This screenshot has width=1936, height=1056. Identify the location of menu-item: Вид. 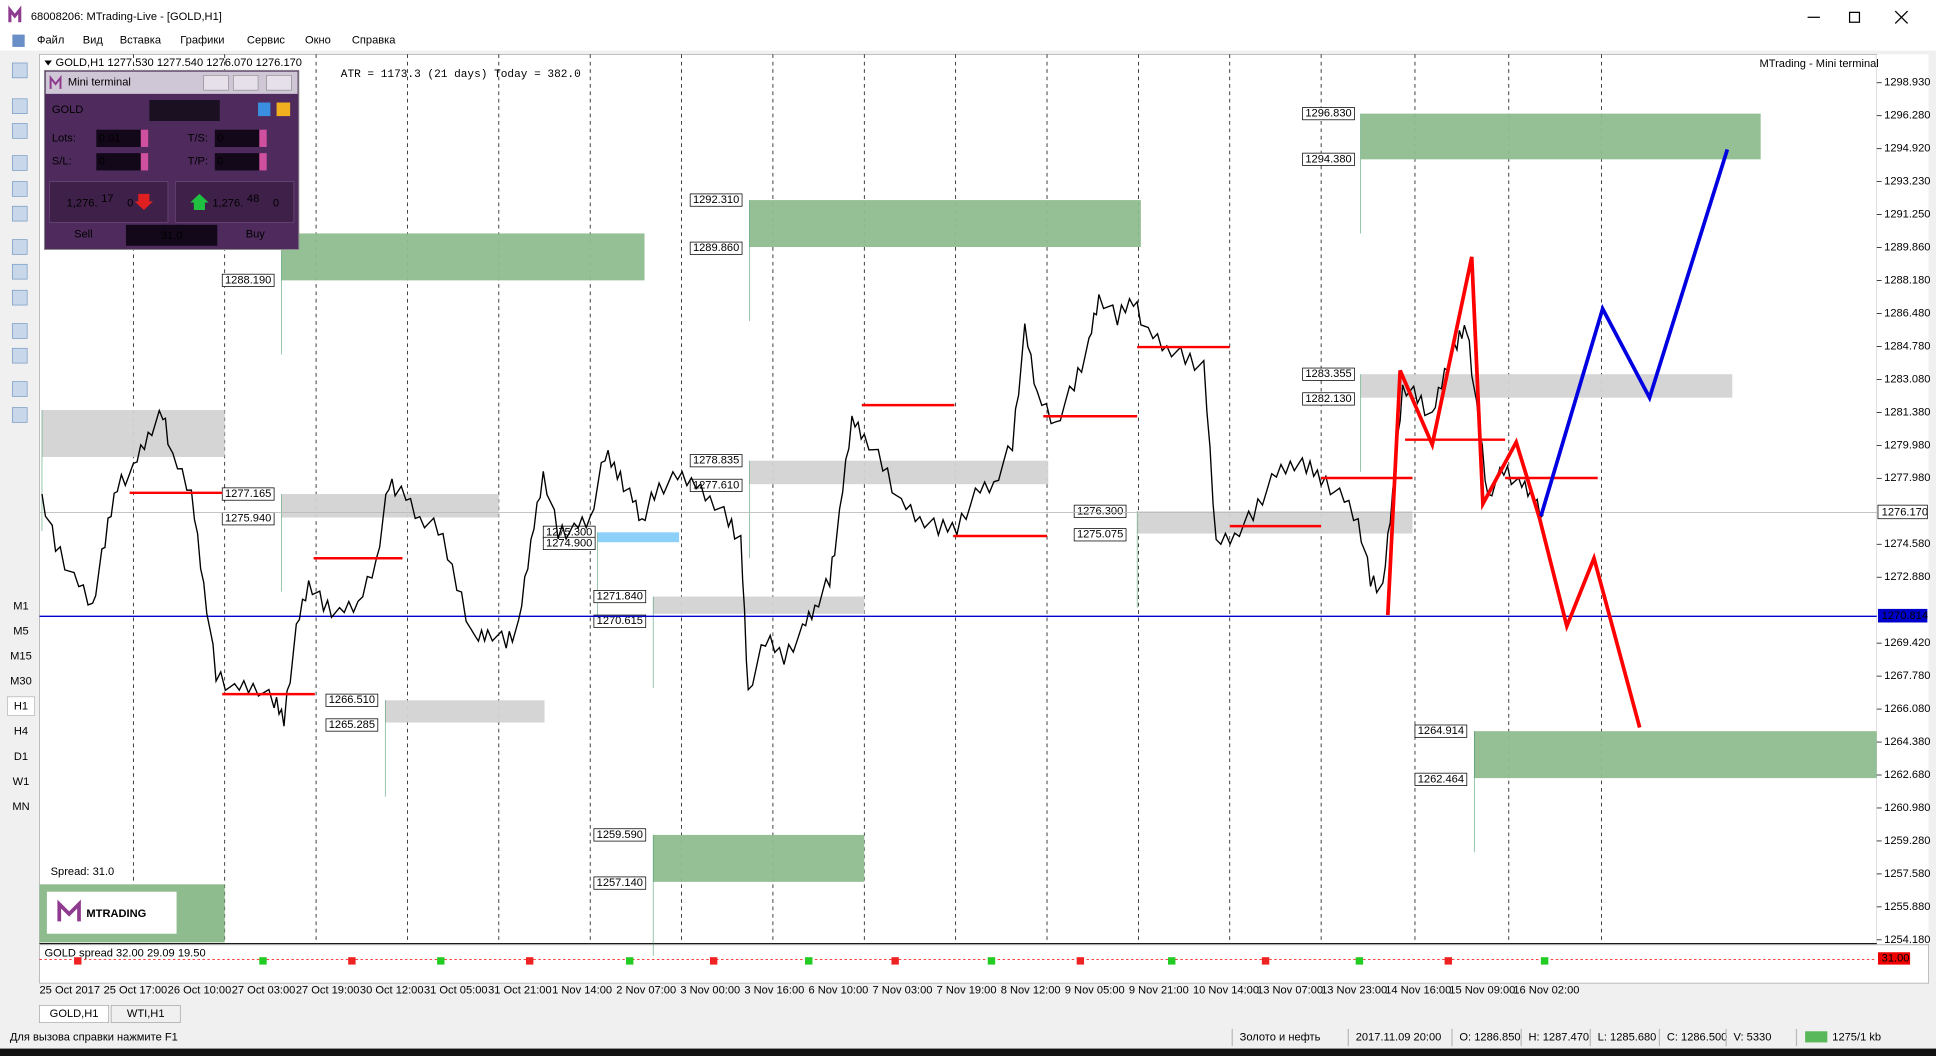
(93, 41).